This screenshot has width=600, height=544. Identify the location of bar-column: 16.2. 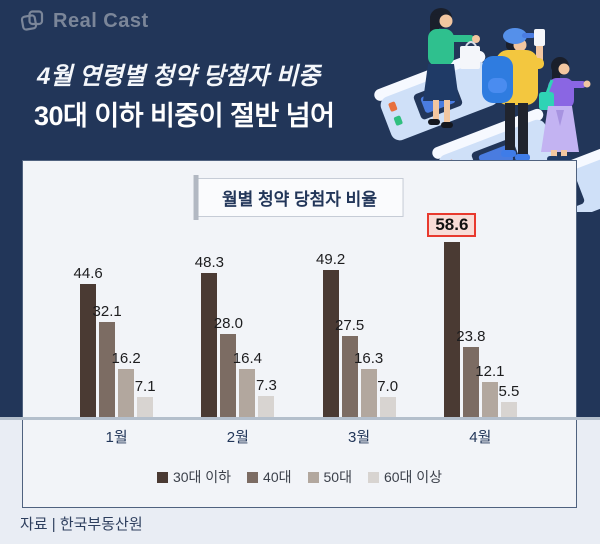
(126, 384).